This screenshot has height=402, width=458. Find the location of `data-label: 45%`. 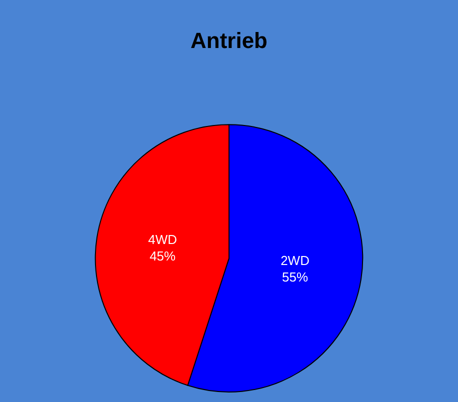

data-label: 45% is located at coordinates (163, 256).